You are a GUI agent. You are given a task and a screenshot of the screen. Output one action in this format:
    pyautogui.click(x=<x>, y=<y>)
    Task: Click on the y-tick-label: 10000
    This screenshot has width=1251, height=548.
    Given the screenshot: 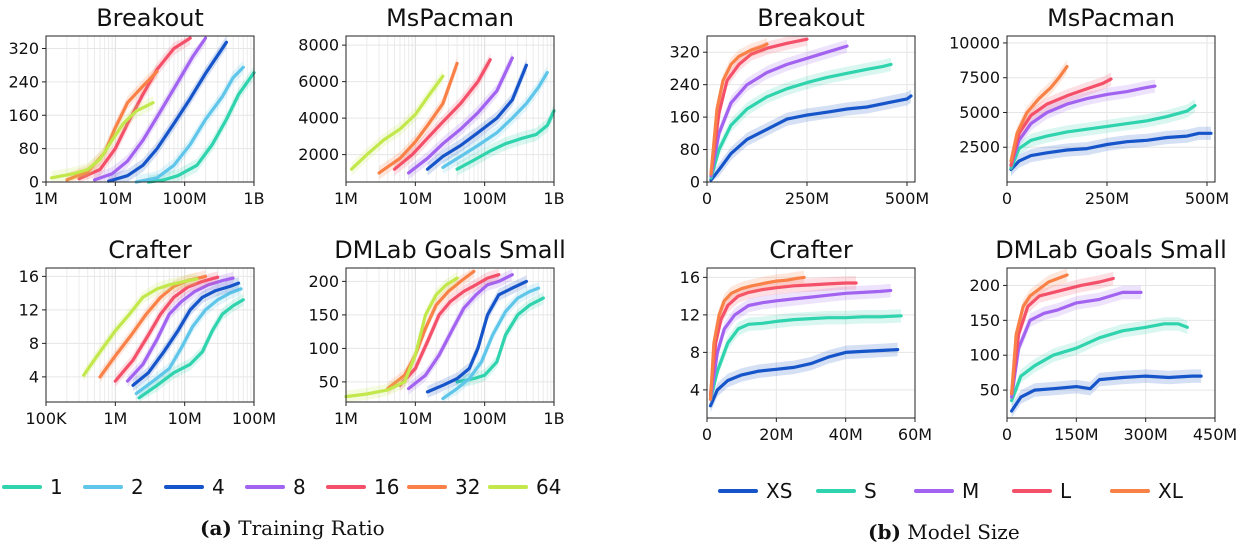 What is the action you would take?
    pyautogui.click(x=974, y=42)
    